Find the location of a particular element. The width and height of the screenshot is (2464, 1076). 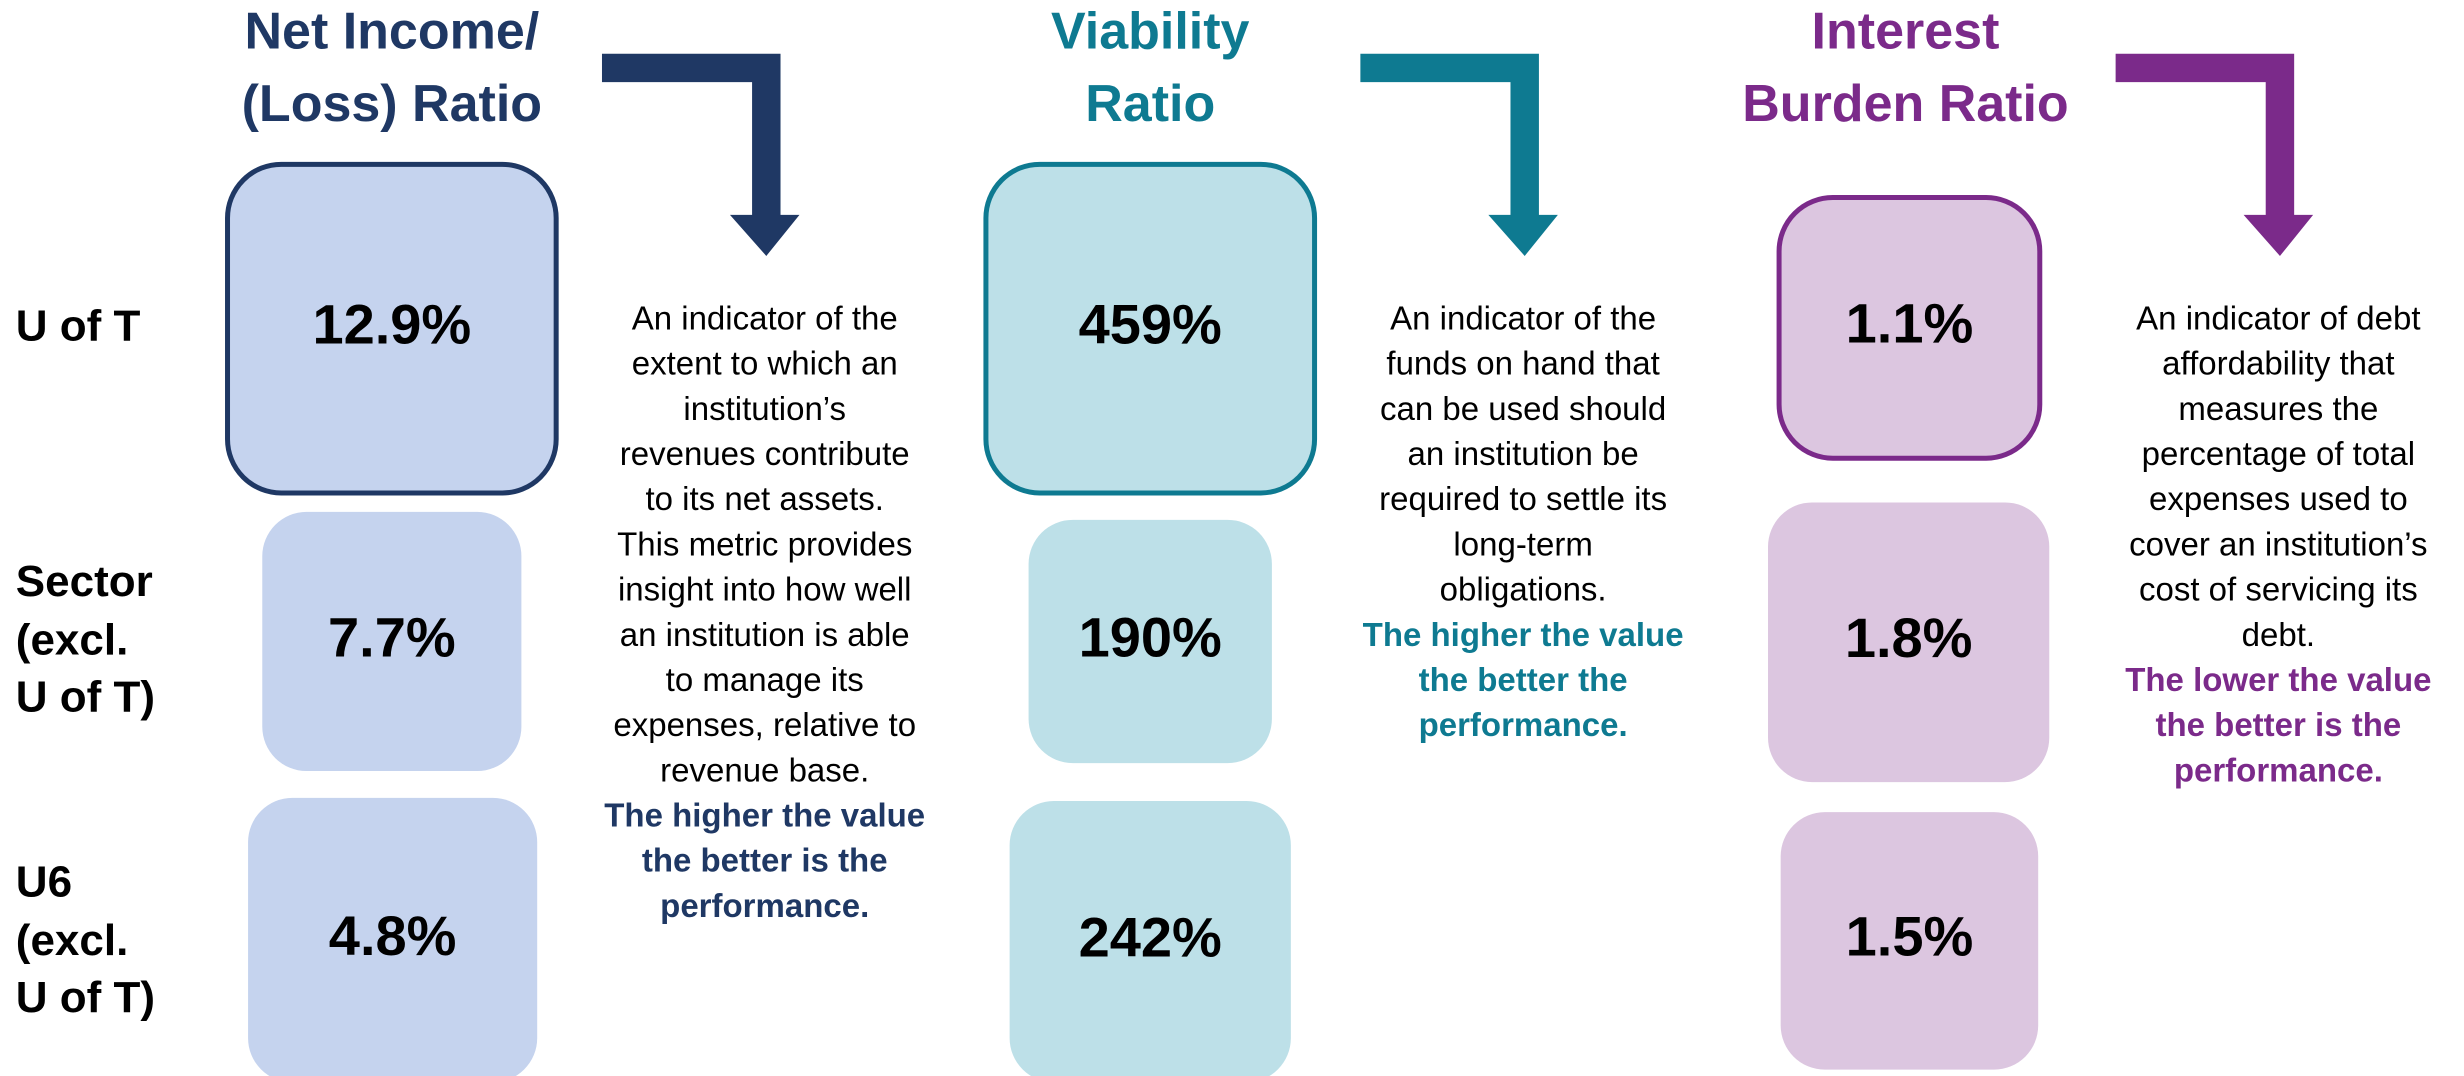

emphasis: the better the is located at coordinates (1523, 679).